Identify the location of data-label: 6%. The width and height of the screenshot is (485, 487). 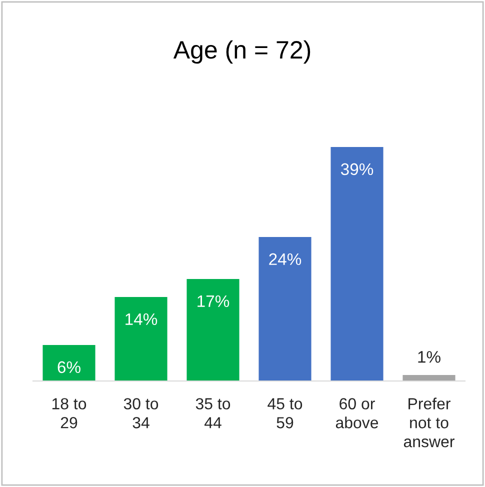
(69, 367).